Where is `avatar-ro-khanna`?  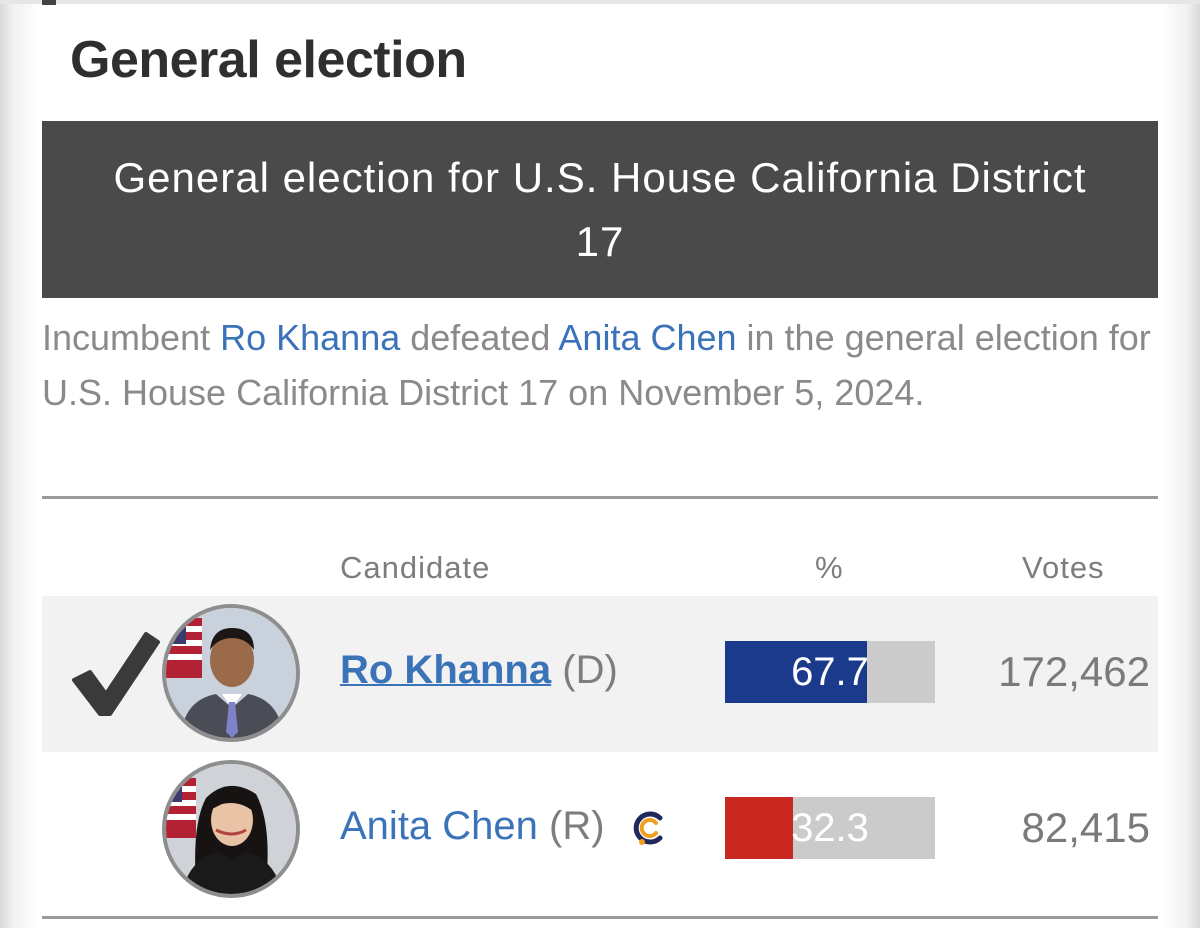
avatar-ro-khanna is located at coordinates (231, 673).